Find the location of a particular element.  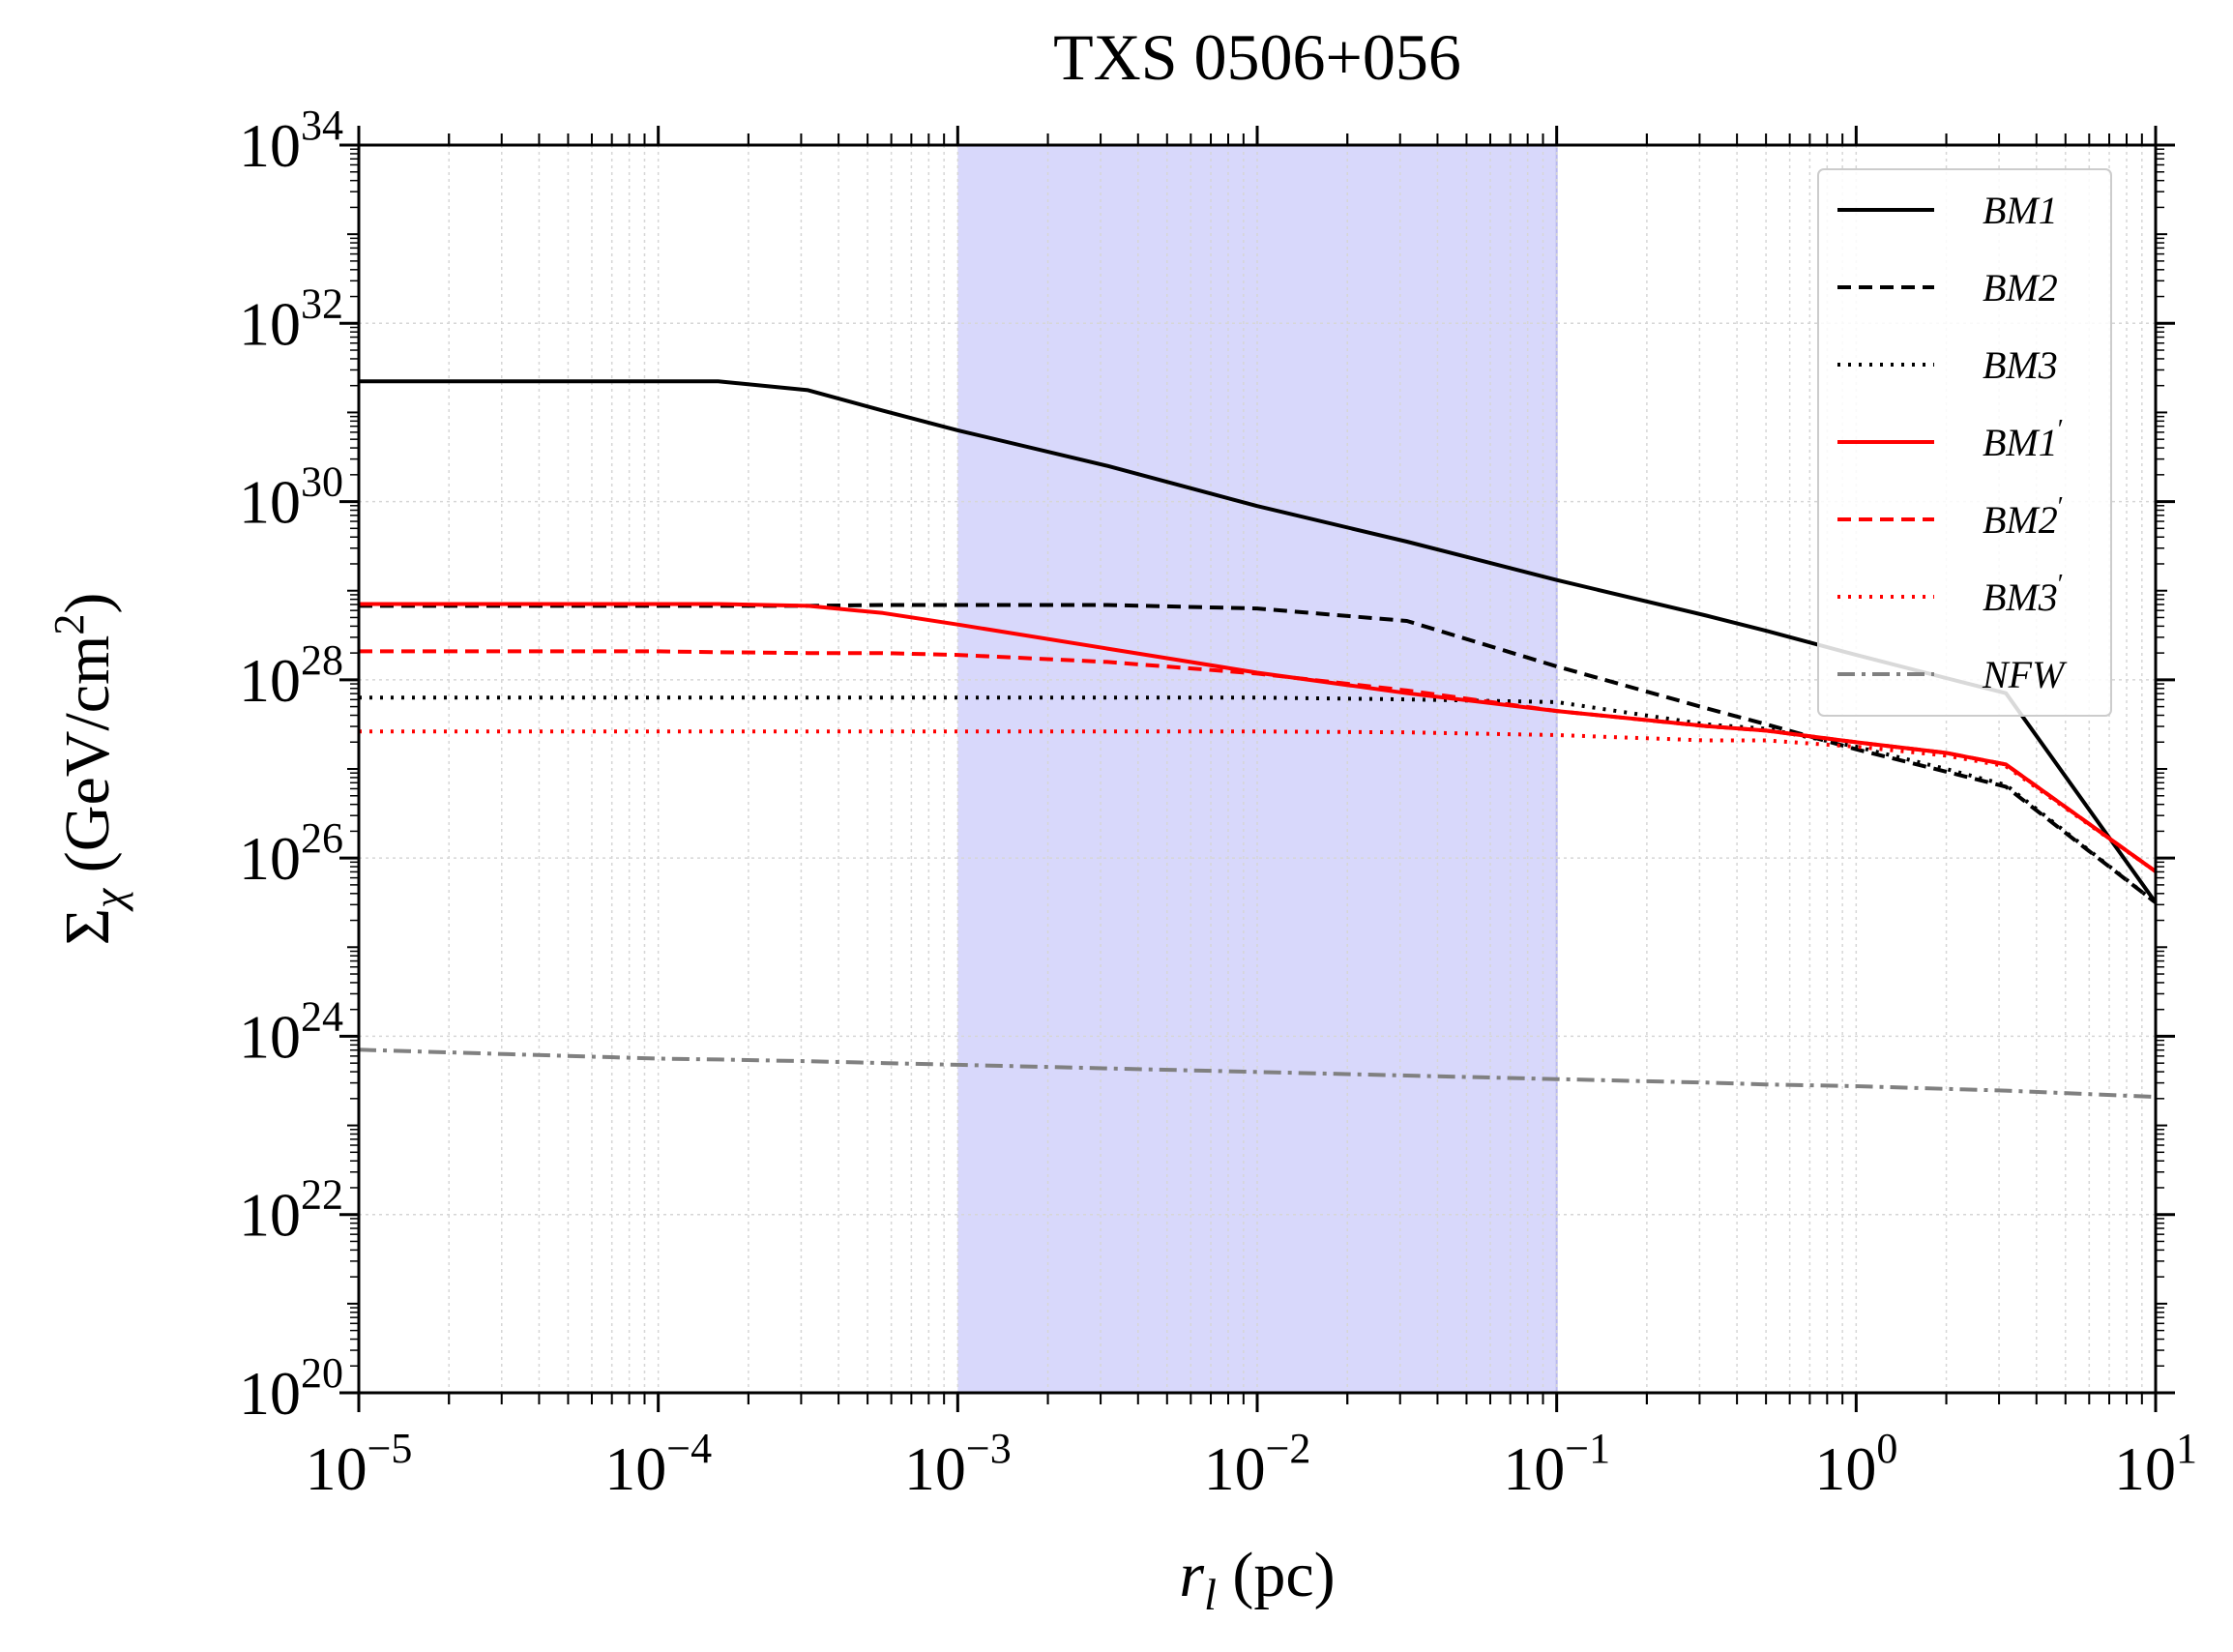

legend-entry: BM2 is located at coordinates (1947, 288).